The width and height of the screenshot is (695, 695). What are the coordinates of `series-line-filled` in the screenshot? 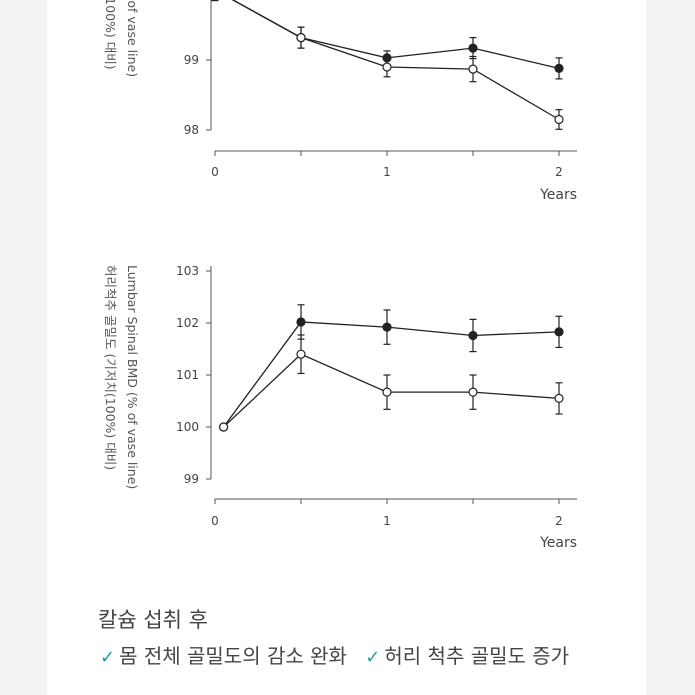 It's located at (391, 374).